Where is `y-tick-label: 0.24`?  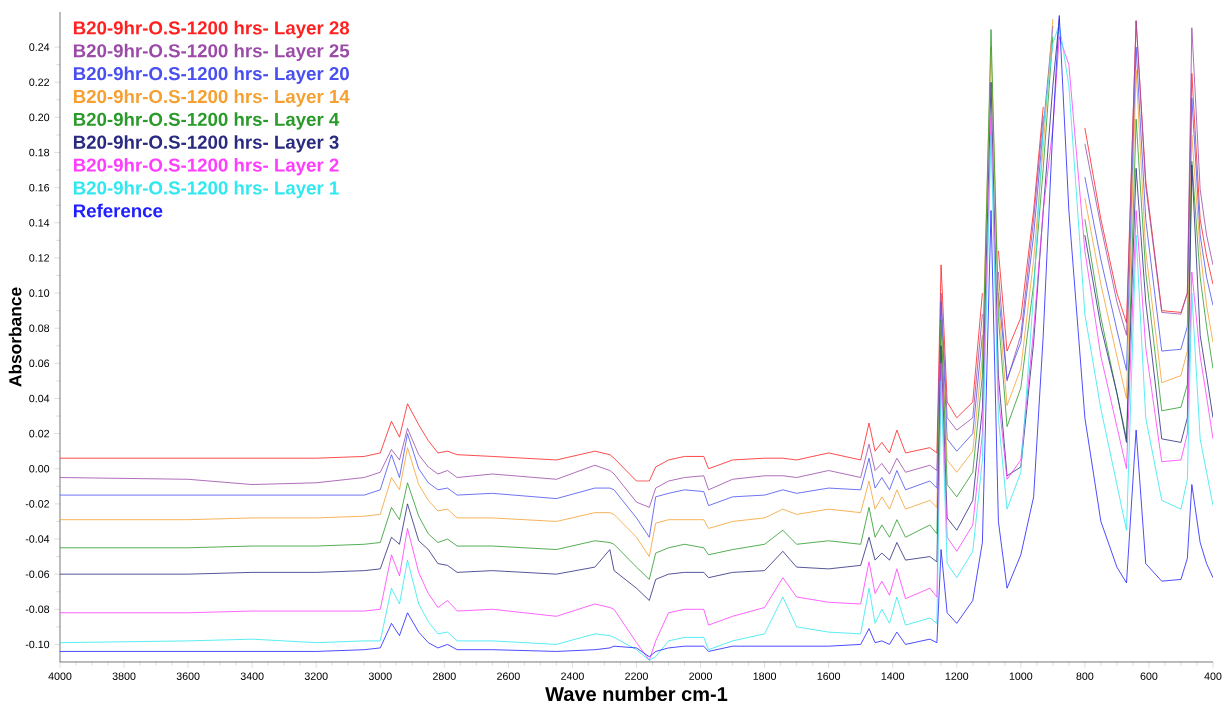 y-tick-label: 0.24 is located at coordinates (39, 47).